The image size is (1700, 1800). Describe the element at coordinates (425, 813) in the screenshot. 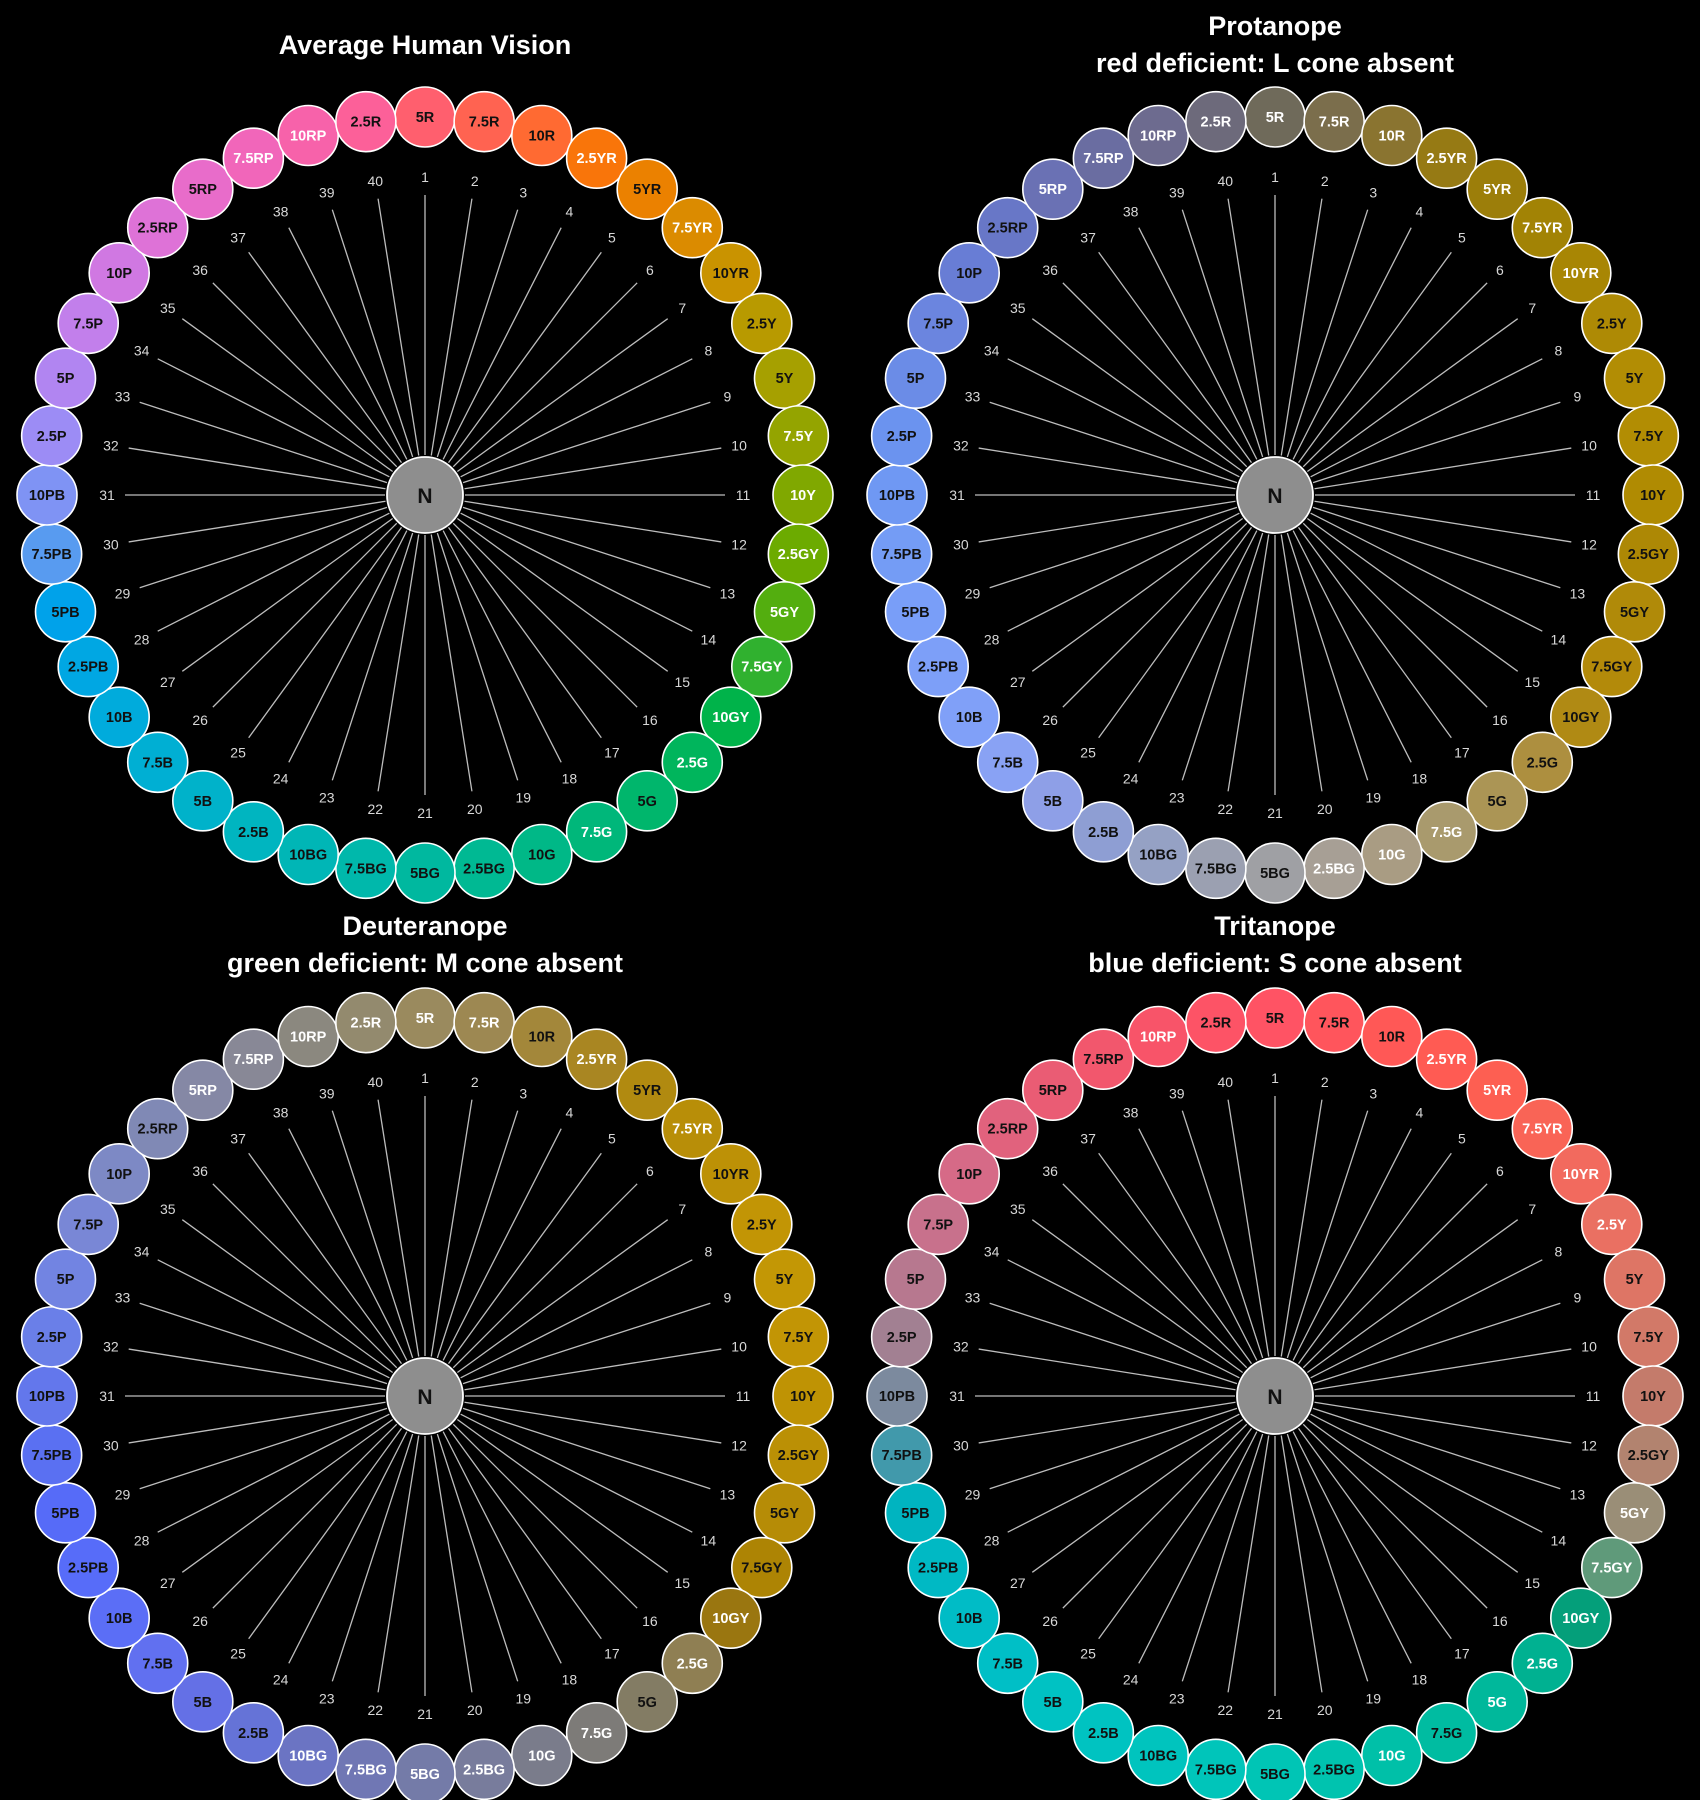

I see `index-label: 21` at that location.